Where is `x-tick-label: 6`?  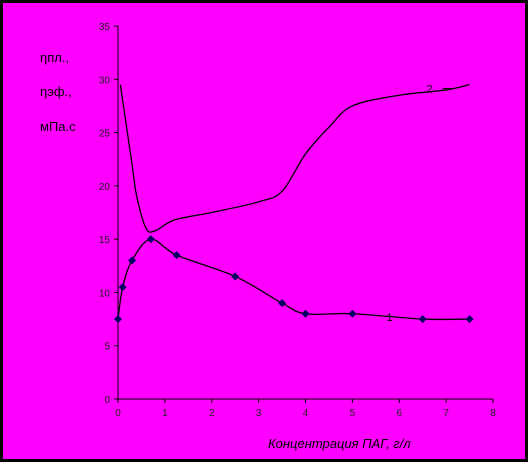
x-tick-label: 6 is located at coordinates (399, 413).